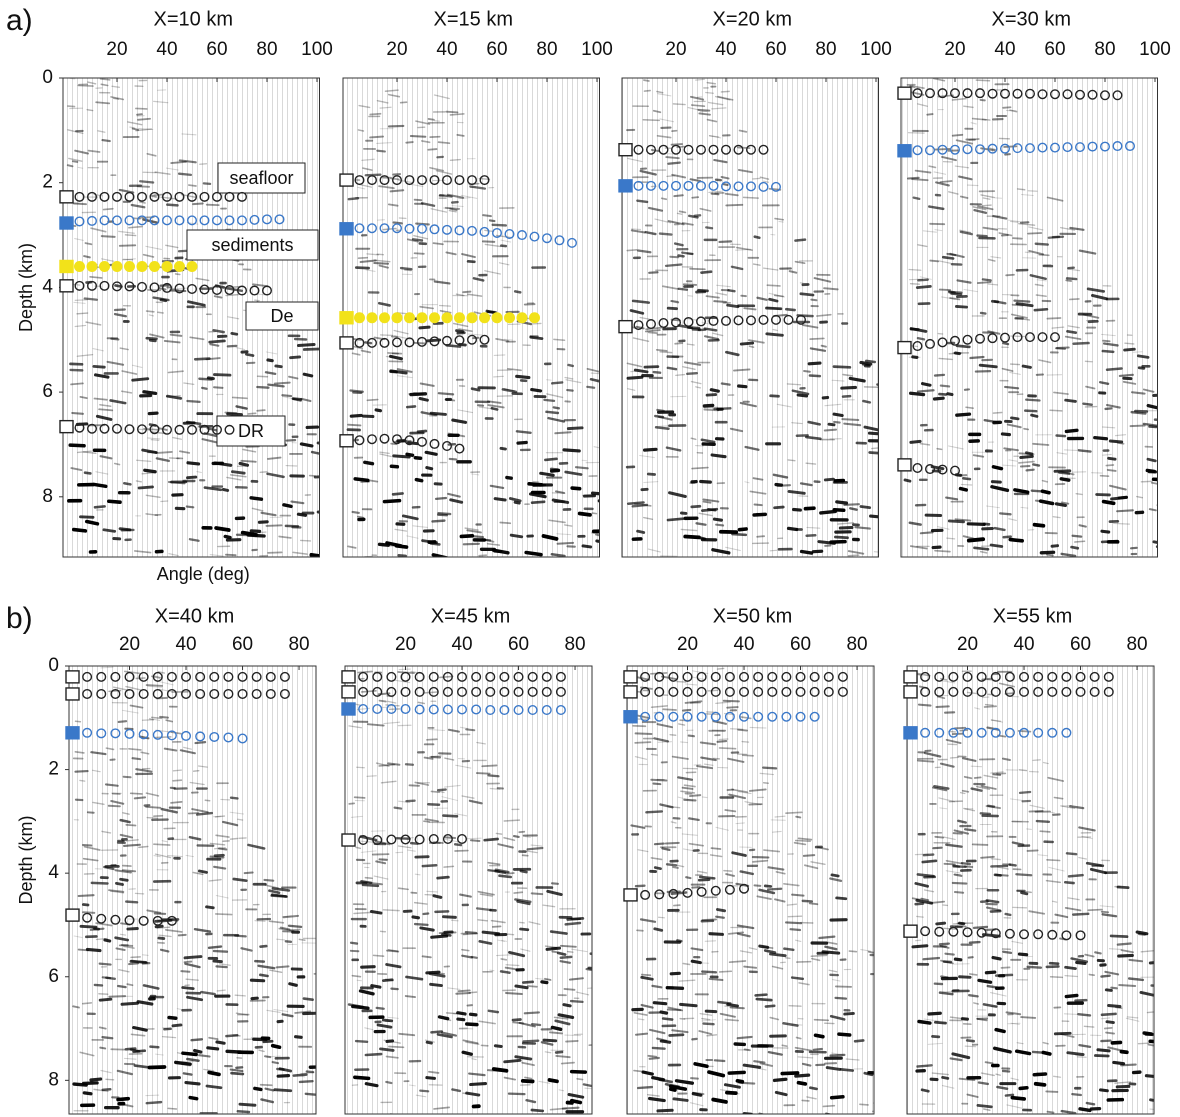  I want to click on x-tick-label: 60, so click(216, 49).